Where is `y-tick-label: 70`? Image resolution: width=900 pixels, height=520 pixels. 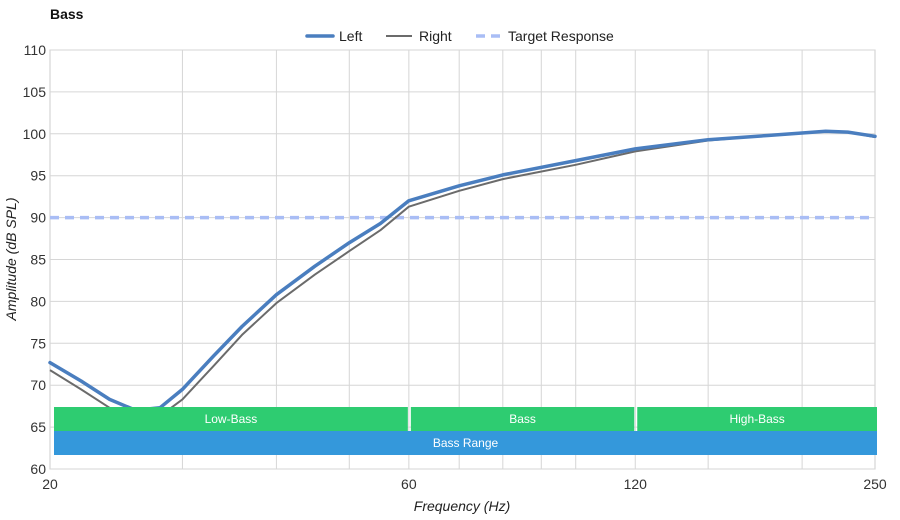
y-tick-label: 70 is located at coordinates (38, 385).